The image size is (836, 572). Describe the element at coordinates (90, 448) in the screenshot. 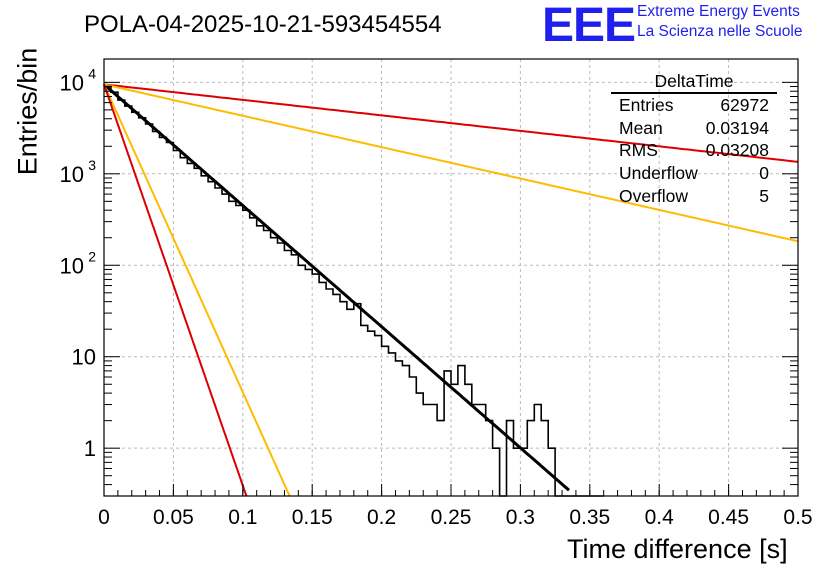

I see `y-tick-label: 1` at that location.